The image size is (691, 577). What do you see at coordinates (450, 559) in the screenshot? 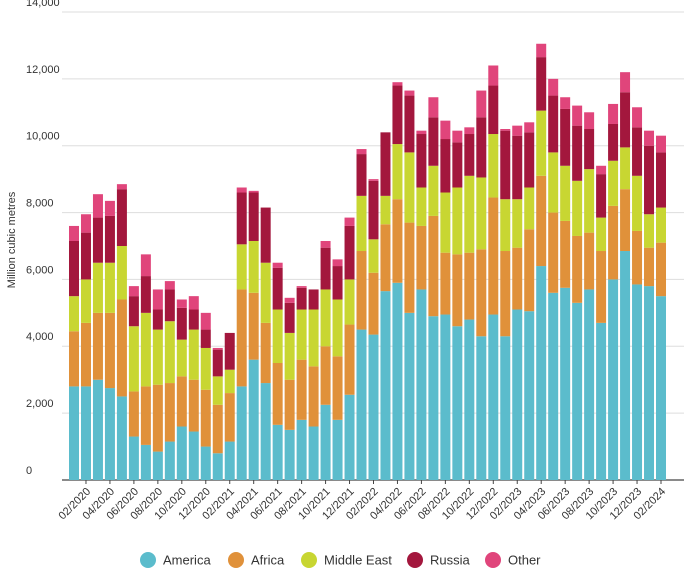
I see `legend-label: Russia` at bounding box center [450, 559].